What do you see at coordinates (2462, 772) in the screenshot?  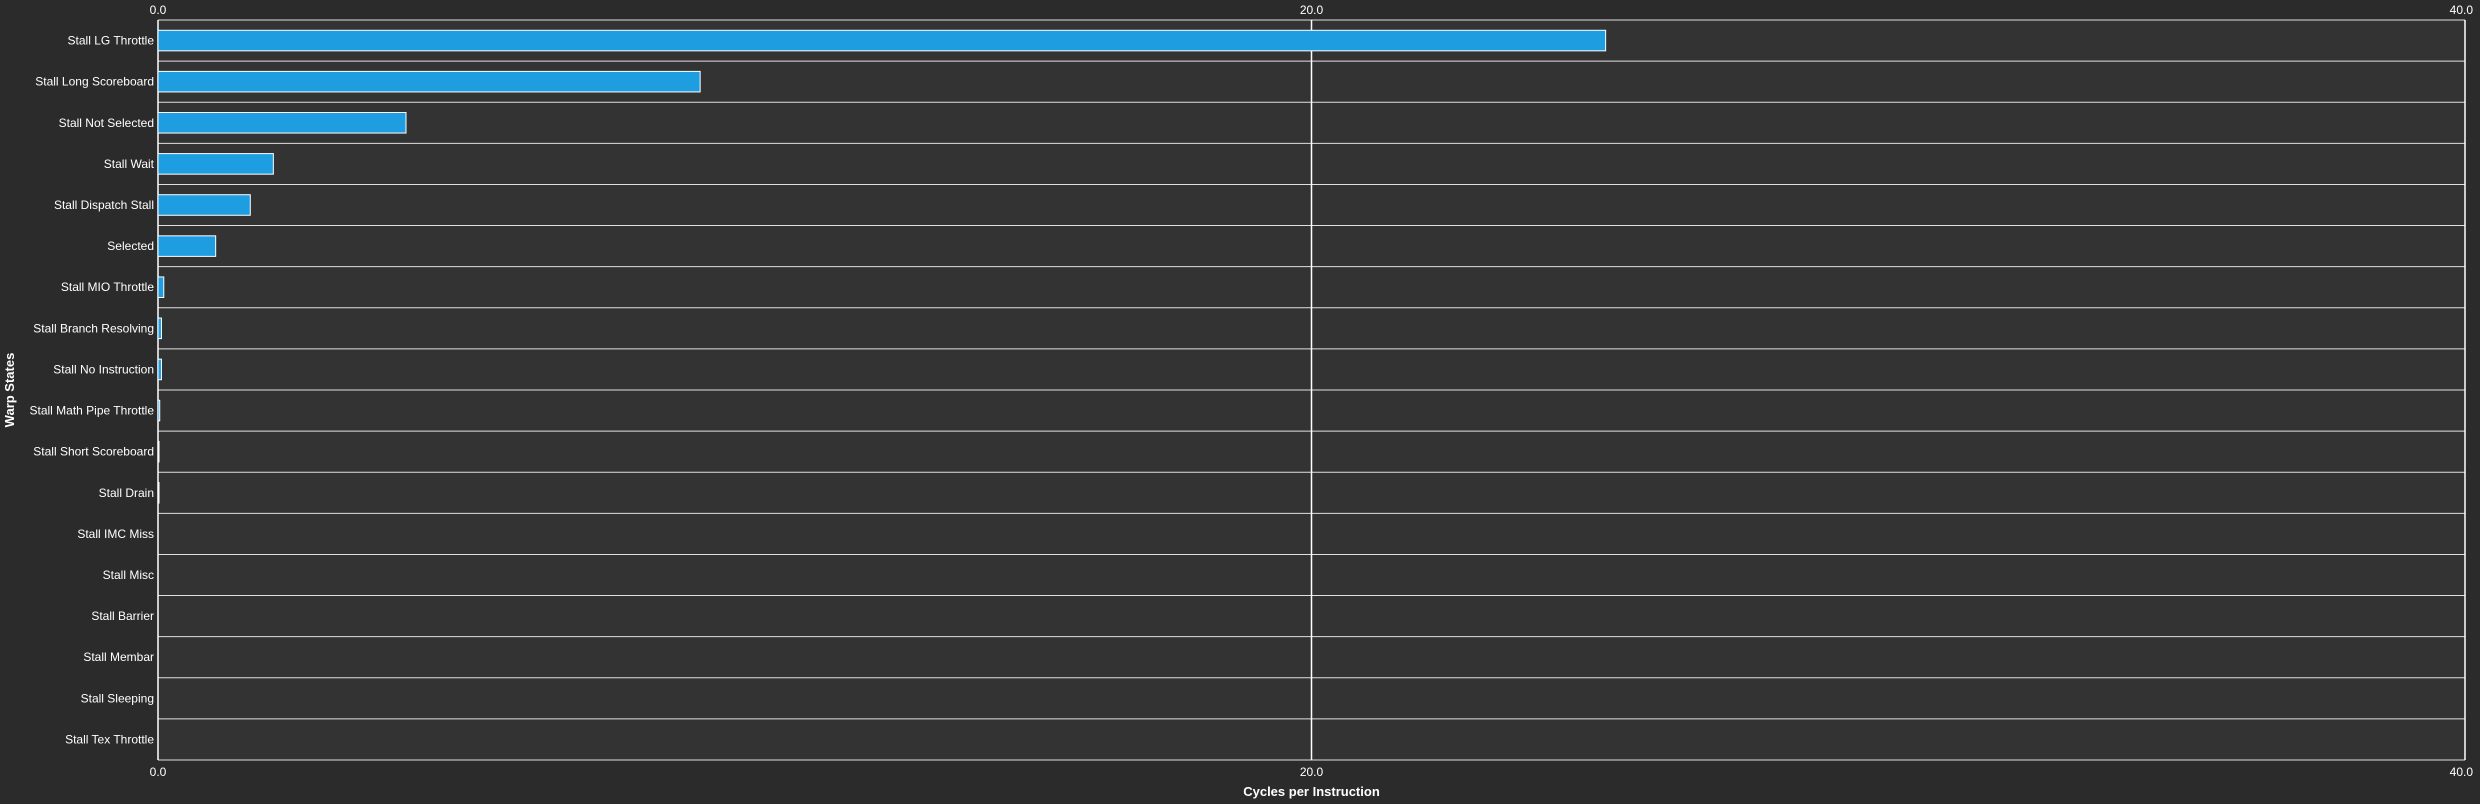 I see `x-tick-label-bottom: 40.0` at bounding box center [2462, 772].